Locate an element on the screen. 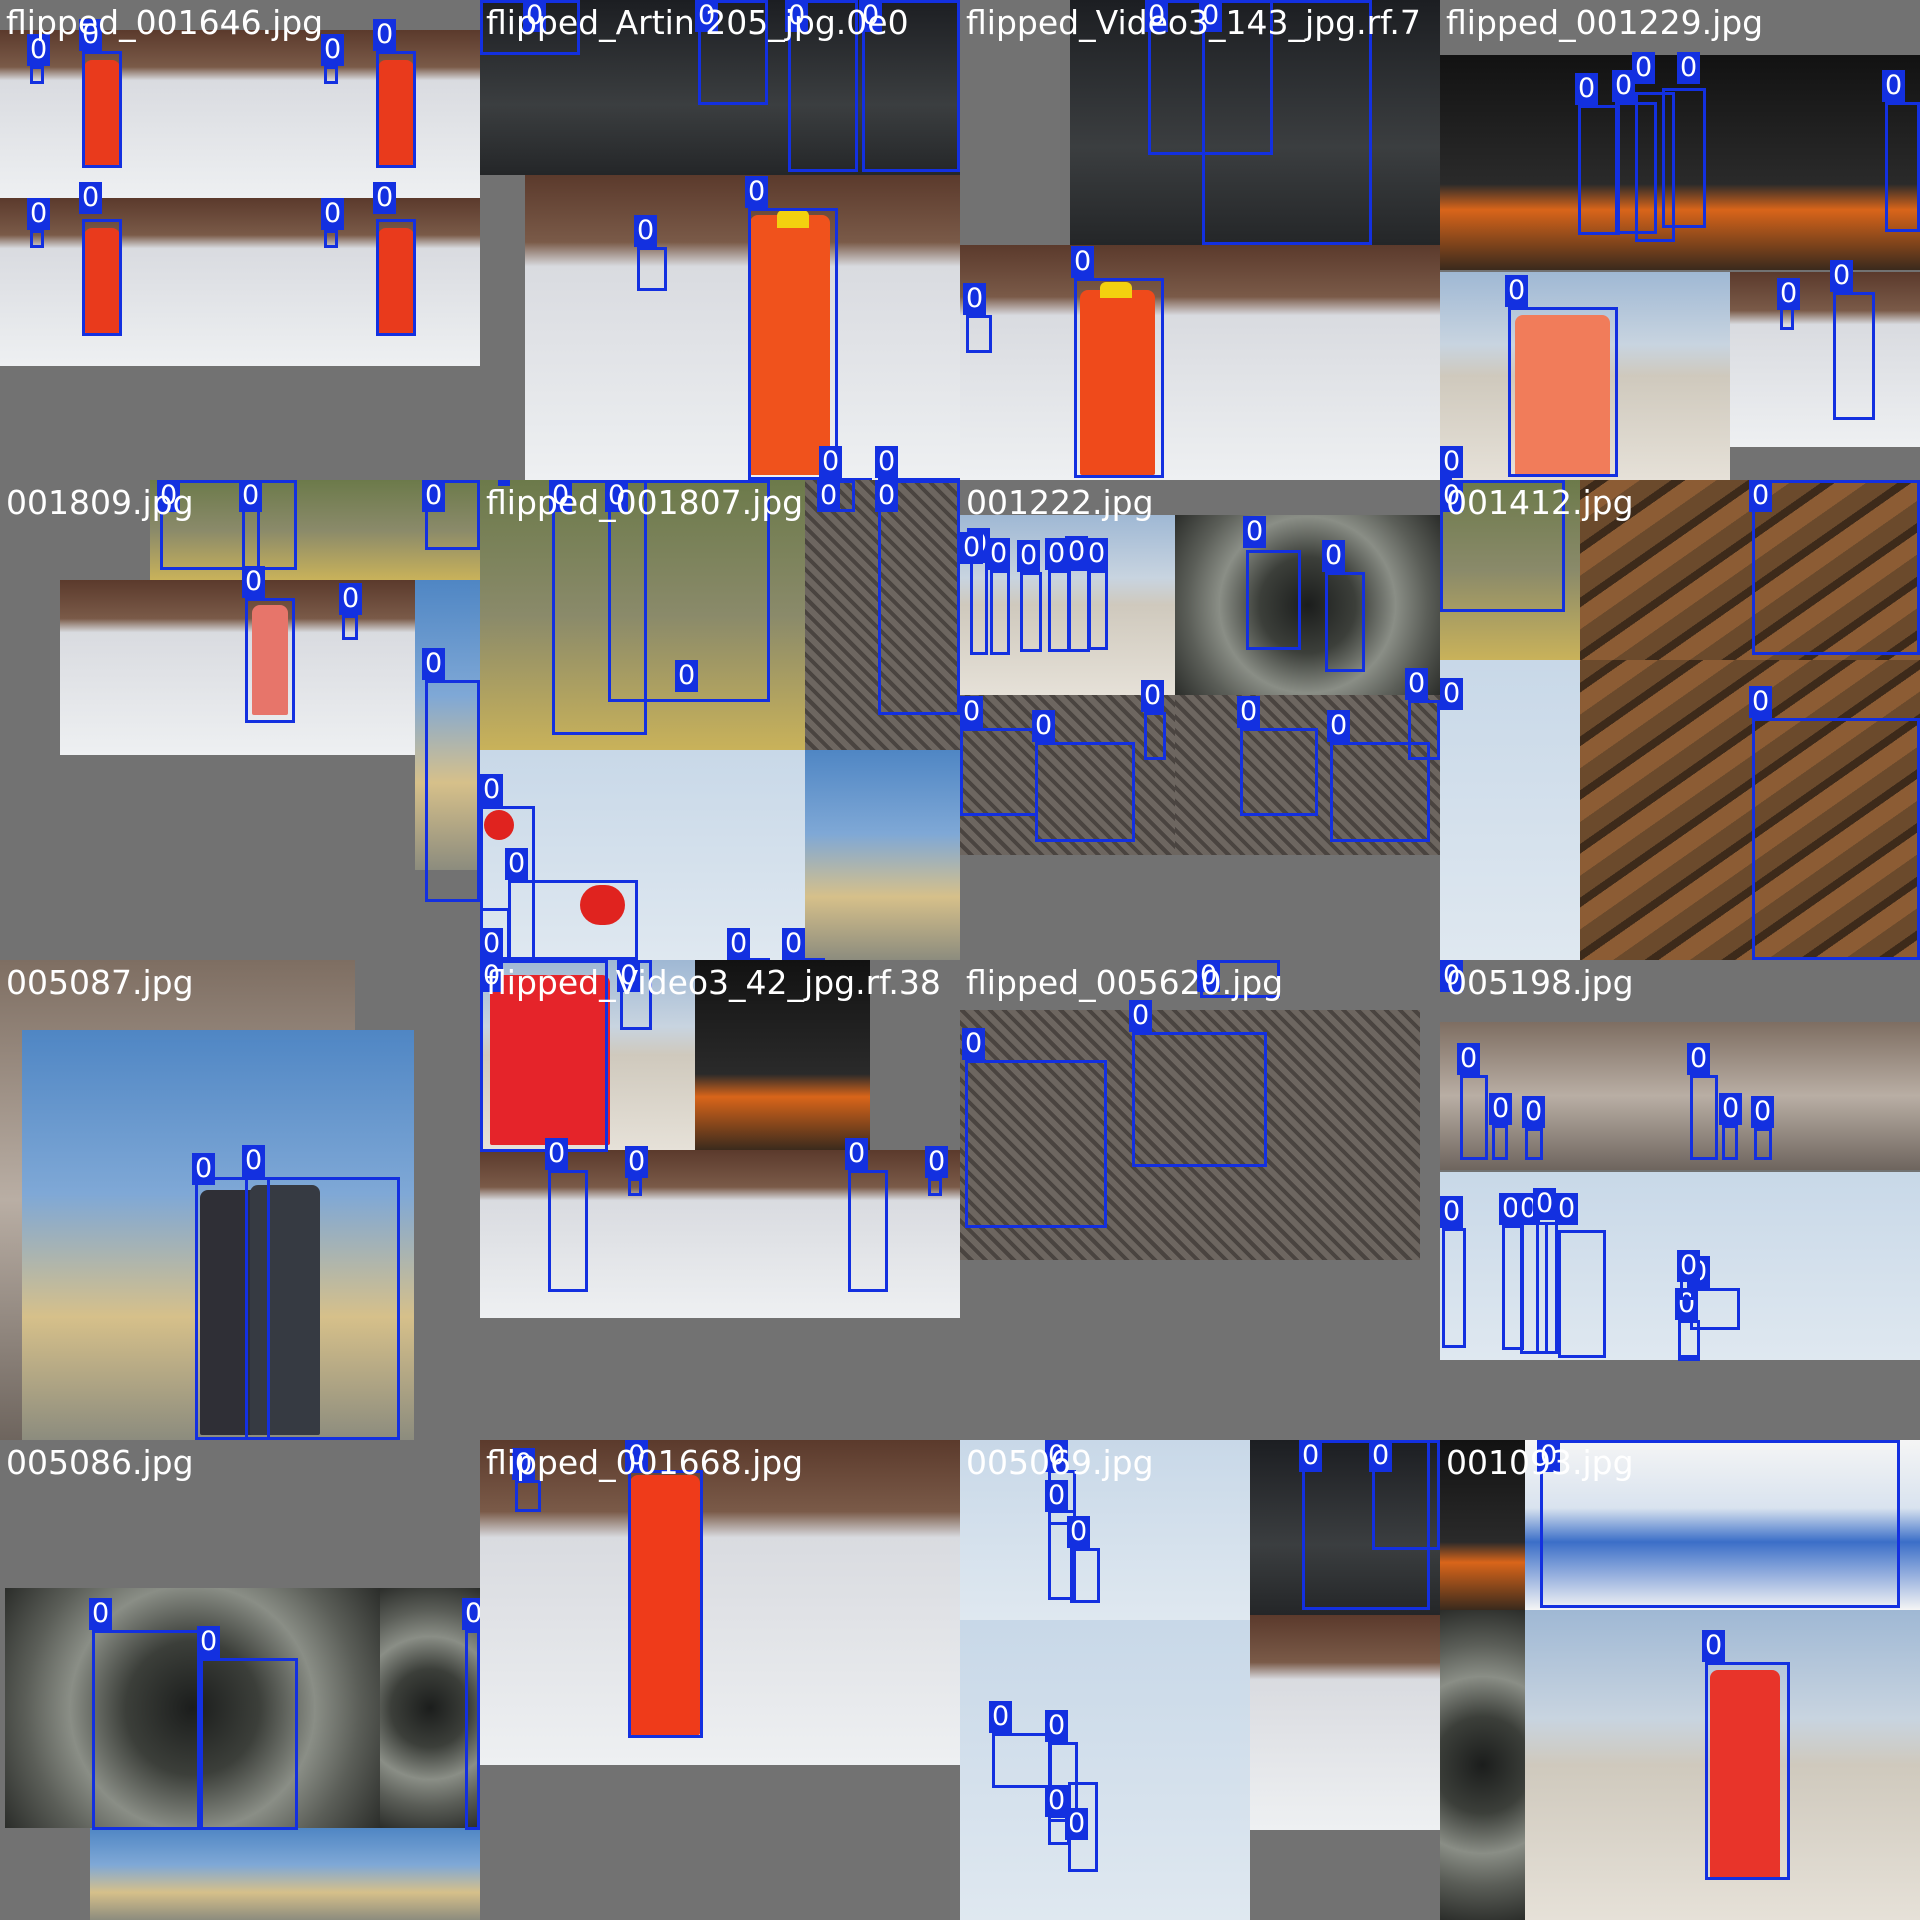  mosaic-tile: 0 0 0 0 0 0 0 0 0 0 0 0 0 0 0 005198.jpg is located at coordinates (1680, 1200).